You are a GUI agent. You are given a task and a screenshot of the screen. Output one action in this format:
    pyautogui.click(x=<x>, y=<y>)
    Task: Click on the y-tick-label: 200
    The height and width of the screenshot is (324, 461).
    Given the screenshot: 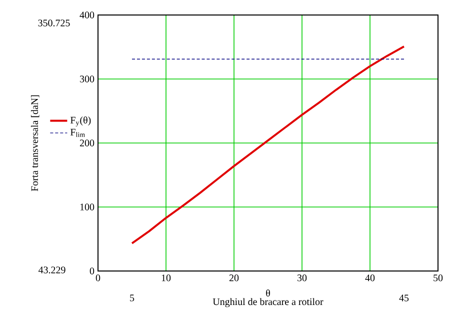 What is the action you would take?
    pyautogui.click(x=87, y=143)
    